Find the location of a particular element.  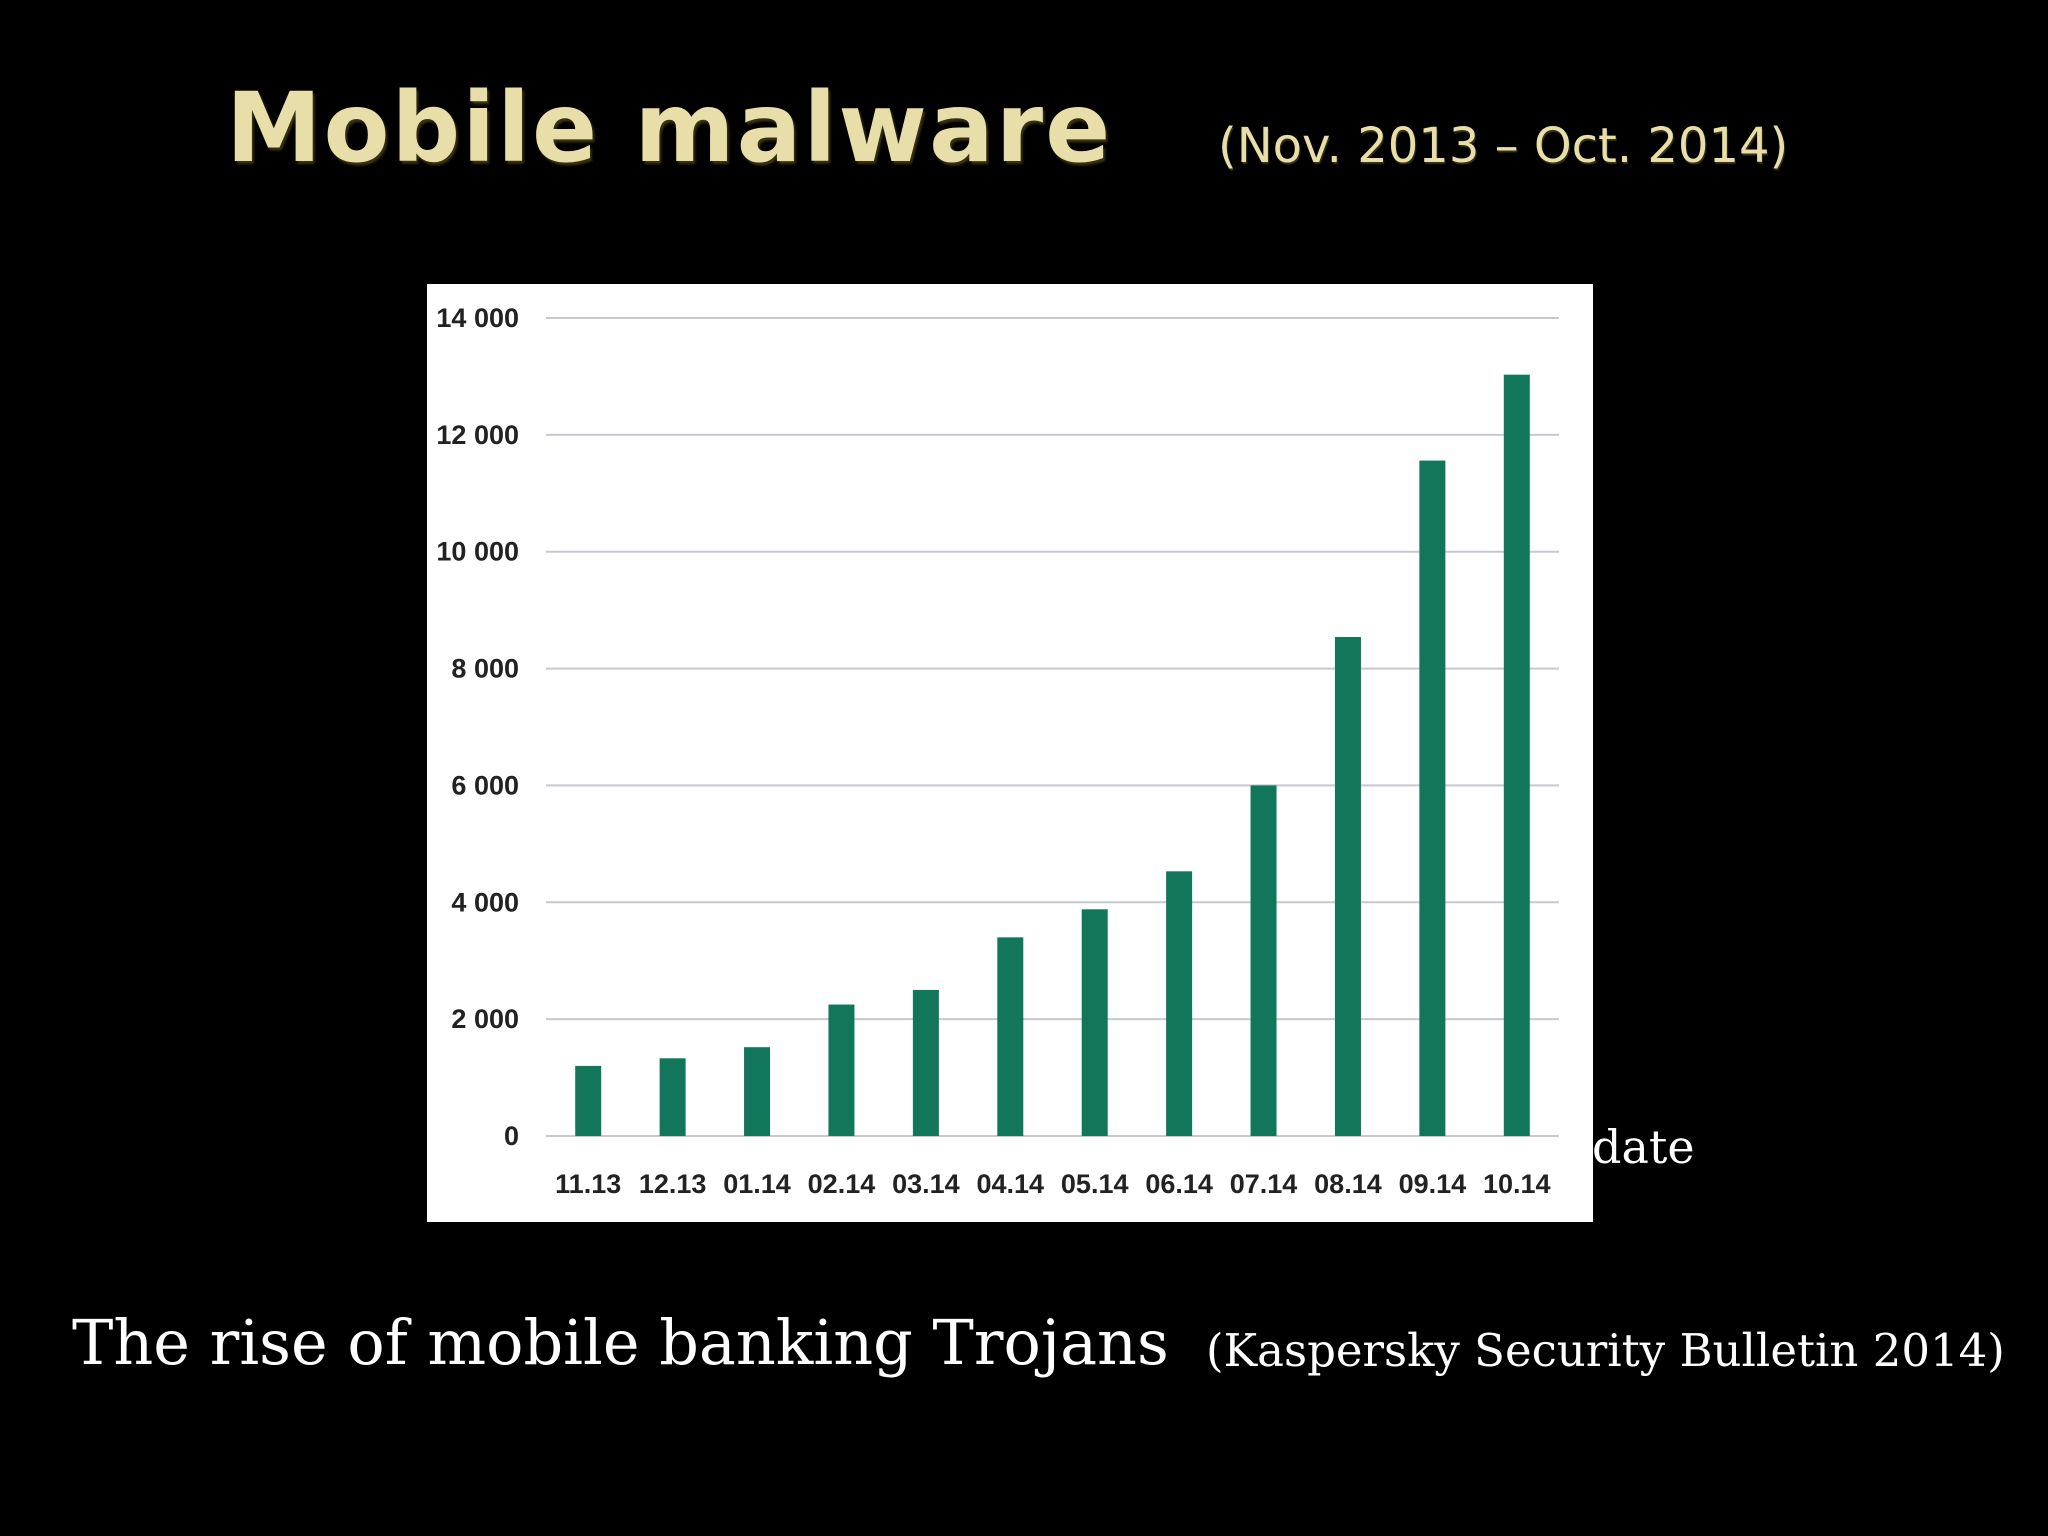

bar-10.14 is located at coordinates (1516, 755).